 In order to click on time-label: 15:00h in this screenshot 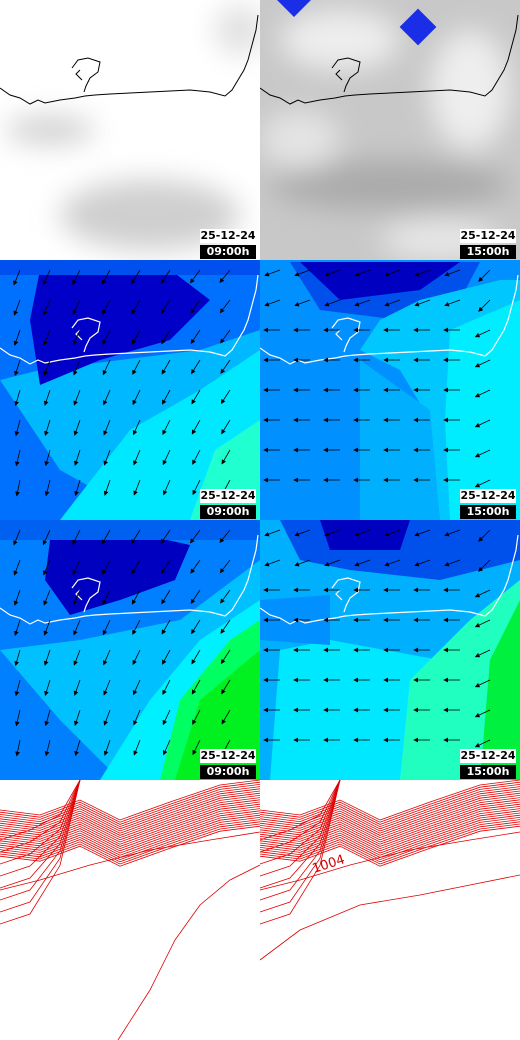, I will do `click(488, 771)`.